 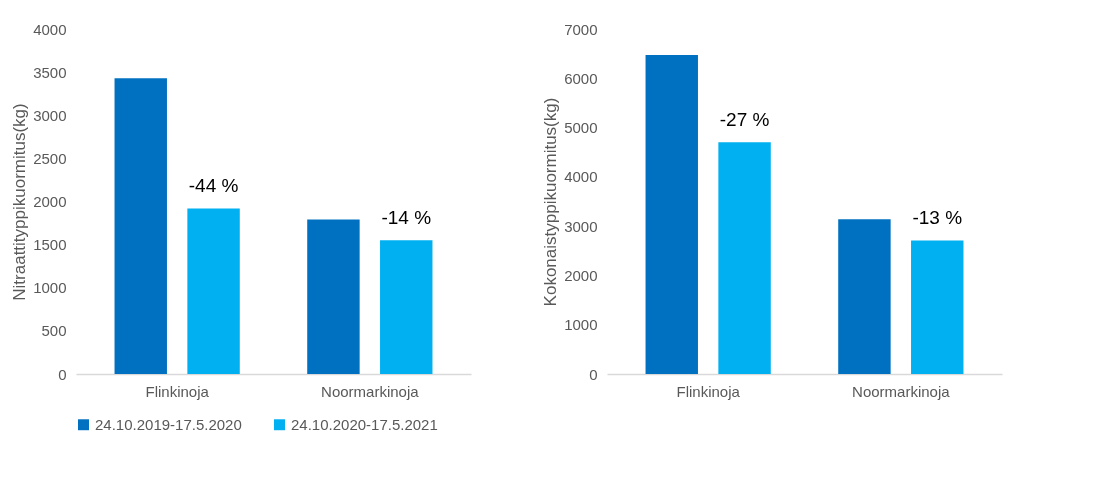 I want to click on y-tick-label: 5000, so click(x=581, y=128).